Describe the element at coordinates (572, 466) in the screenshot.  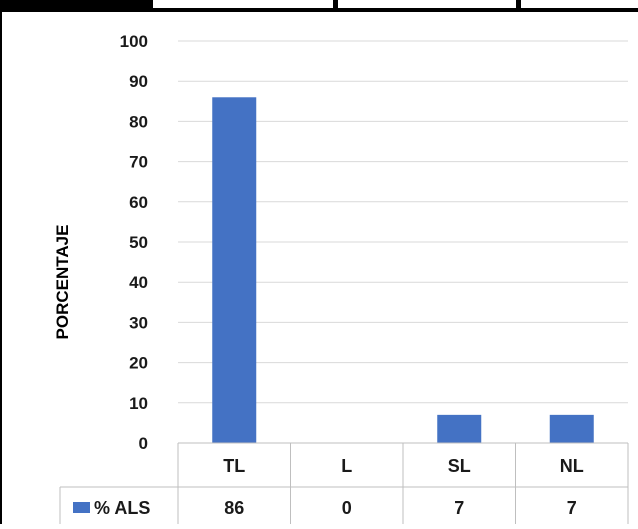
I see `x-category-label: NL` at that location.